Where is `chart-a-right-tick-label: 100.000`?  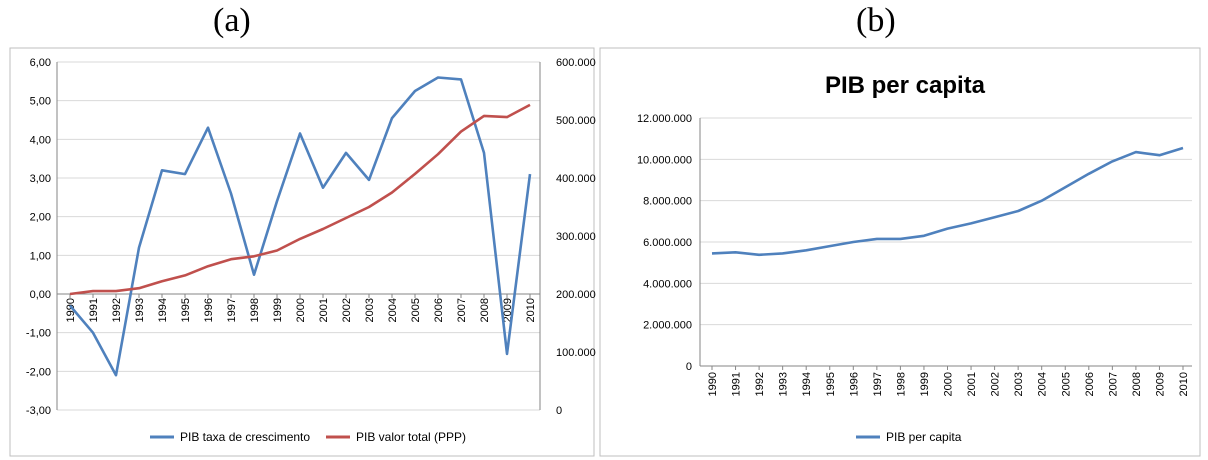 chart-a-right-tick-label: 100.000 is located at coordinates (576, 353).